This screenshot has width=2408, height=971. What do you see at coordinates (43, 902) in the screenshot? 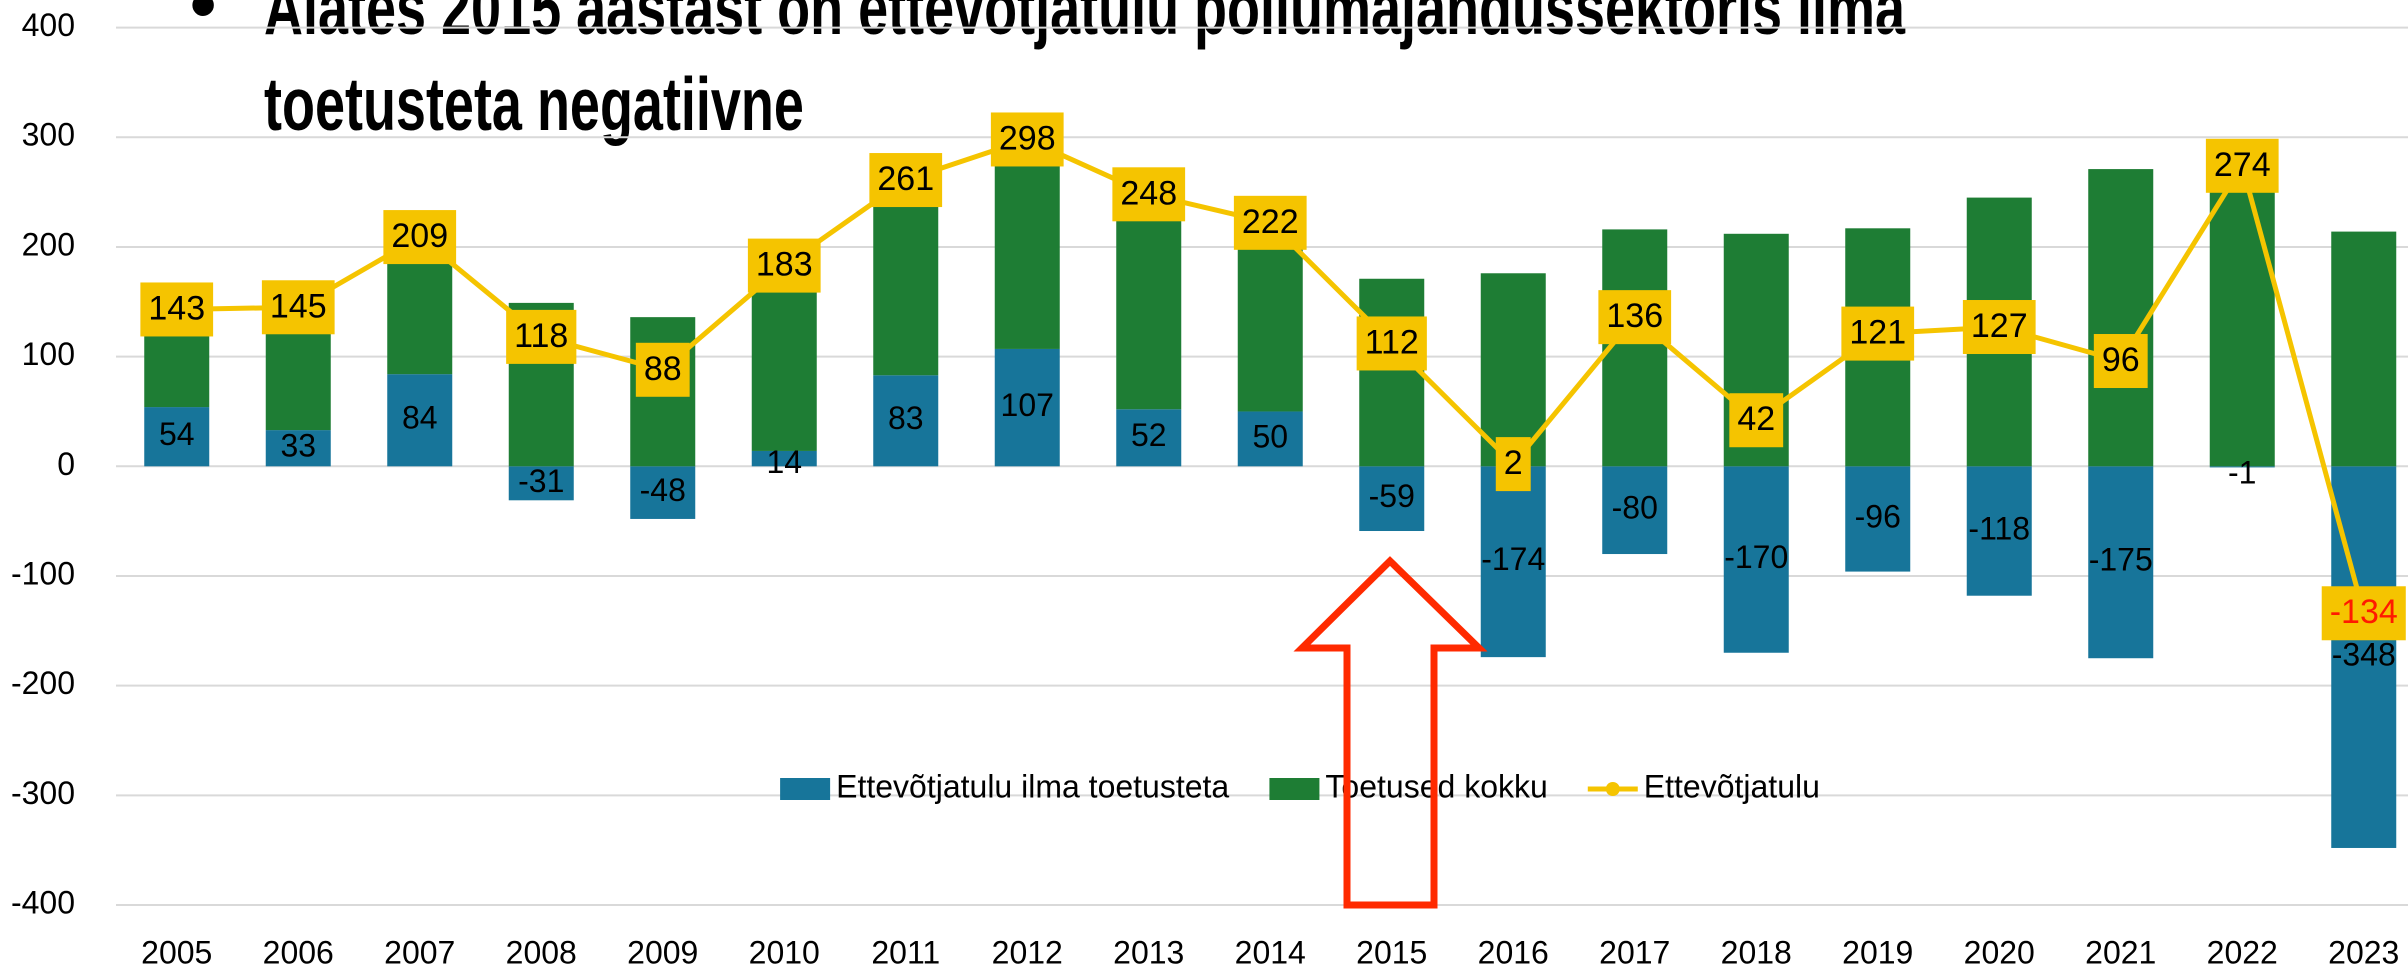
I see `y-tick-label: -400` at bounding box center [43, 902].